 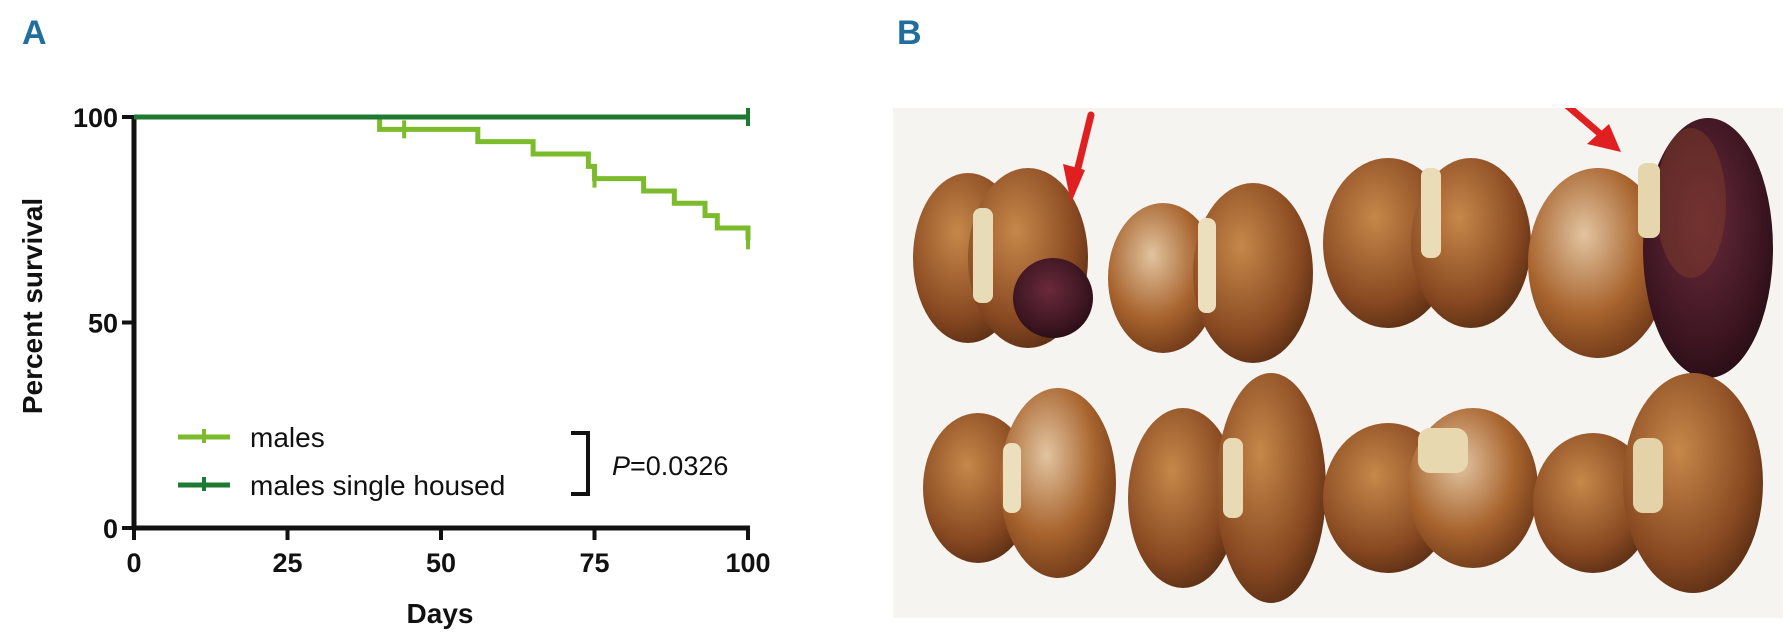 What do you see at coordinates (32, 306) in the screenshot?
I see `y-axis-label: Percent survival` at bounding box center [32, 306].